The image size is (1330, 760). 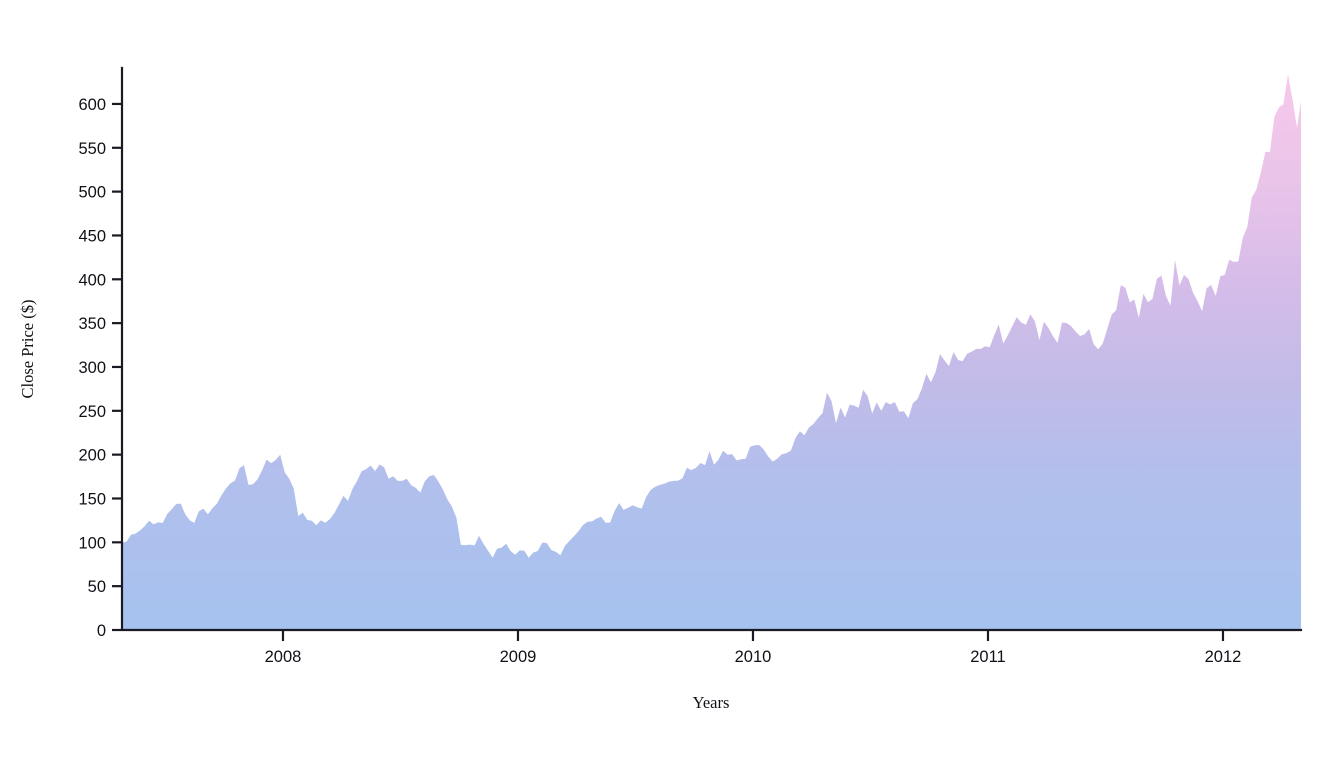 What do you see at coordinates (987, 657) in the screenshot?
I see `x-tick-label: 2011` at bounding box center [987, 657].